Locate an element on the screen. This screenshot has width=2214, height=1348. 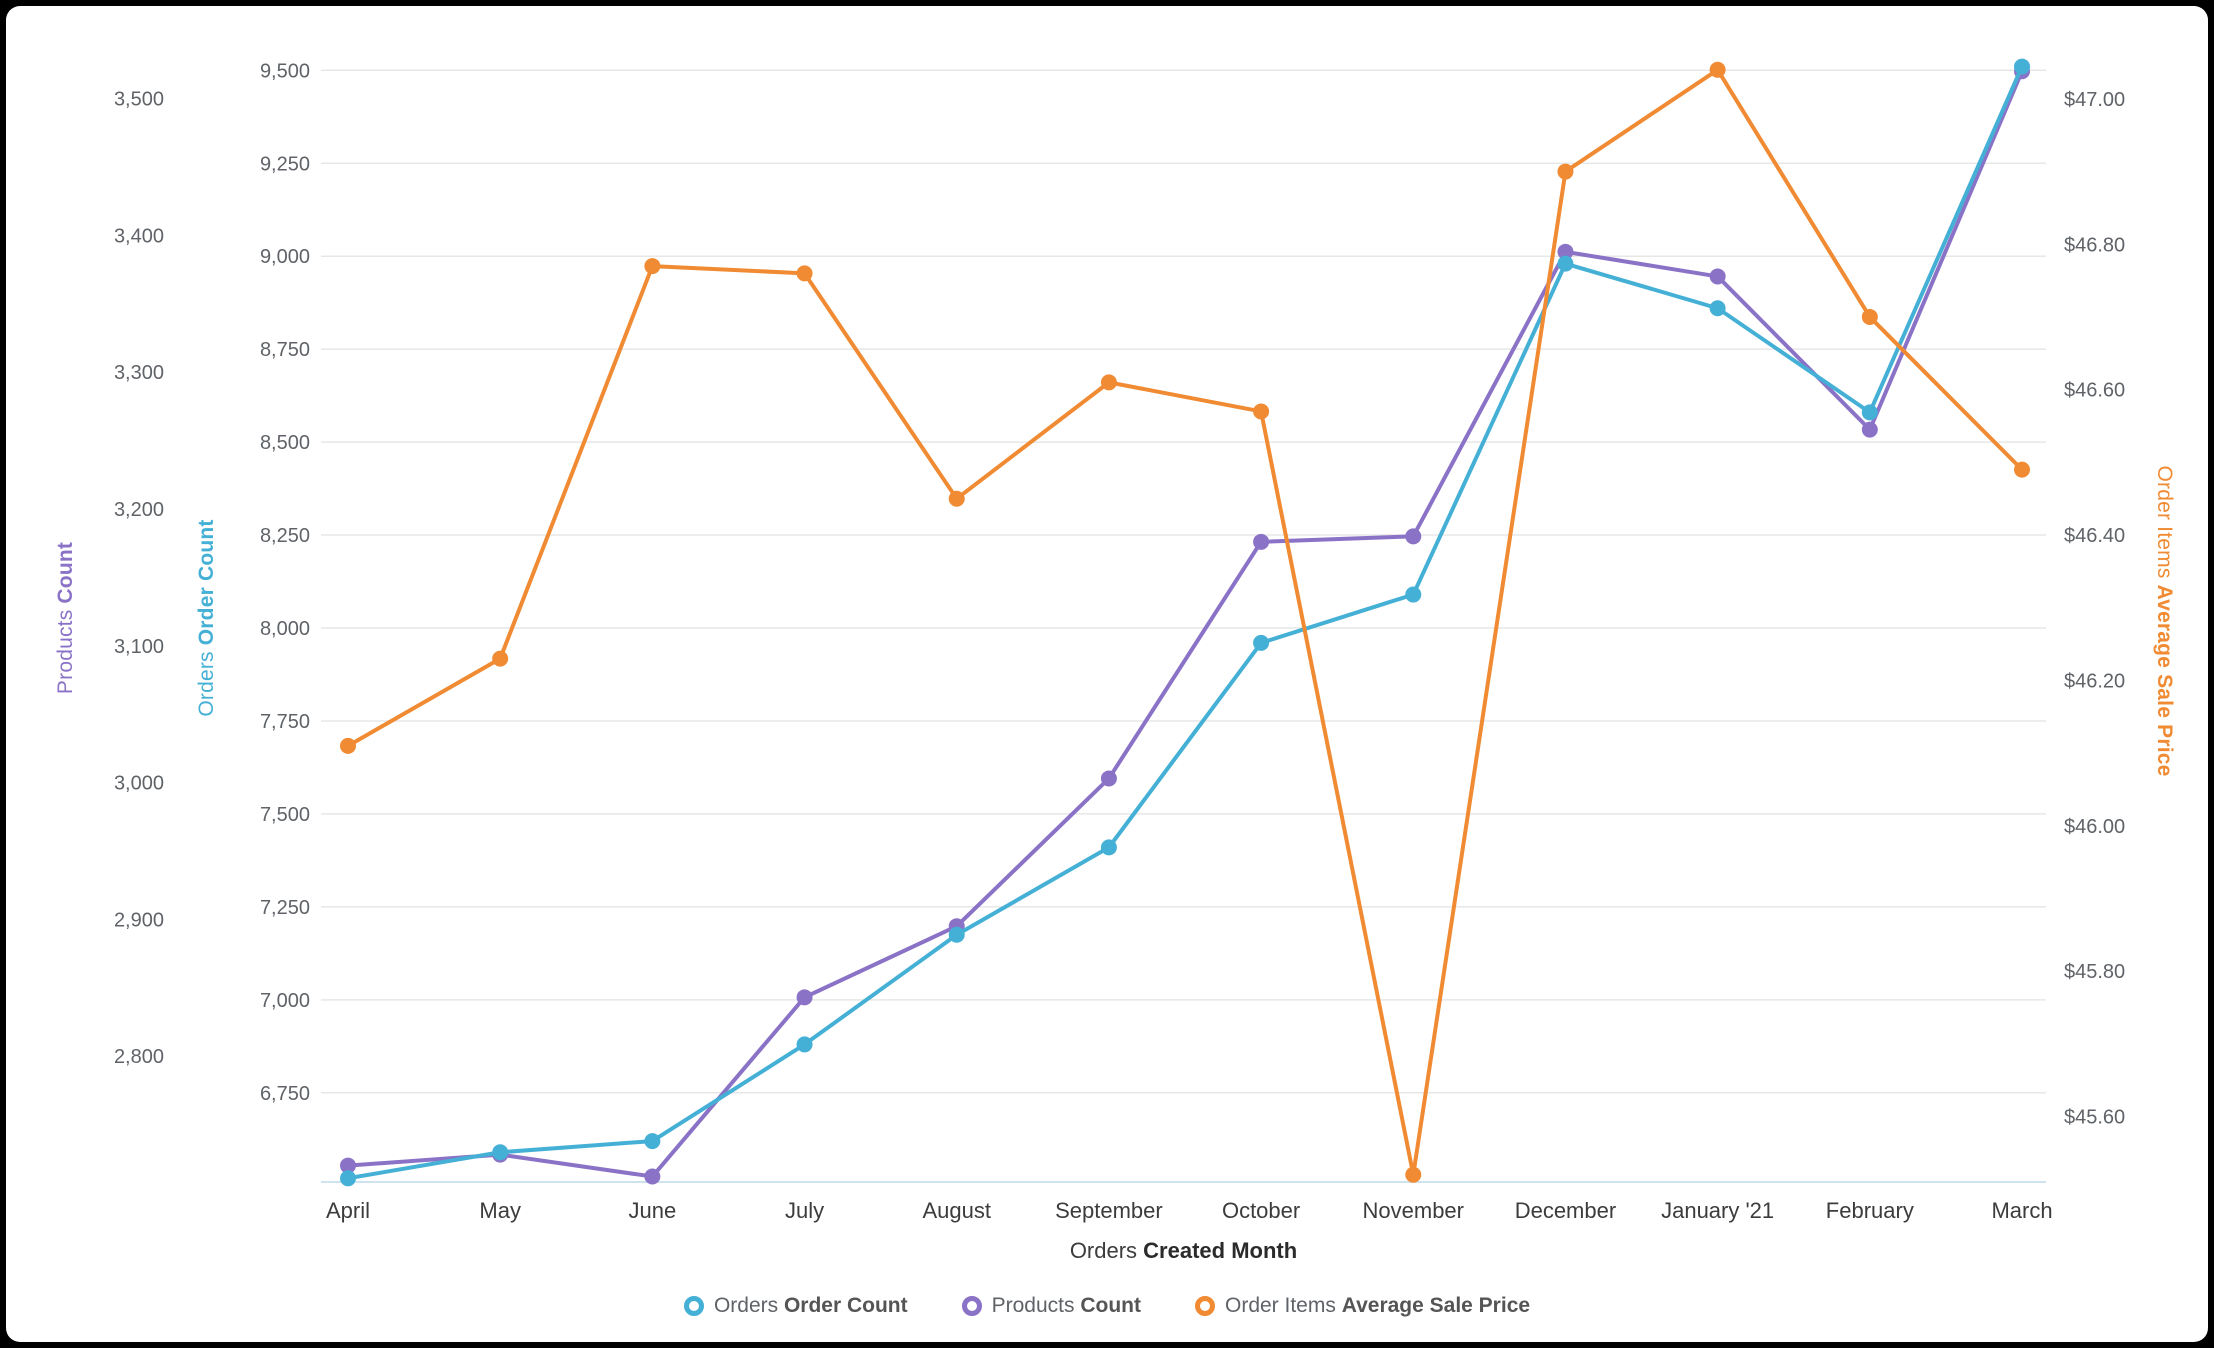
price-axis-tick-label: $46.40 is located at coordinates (2094, 536).